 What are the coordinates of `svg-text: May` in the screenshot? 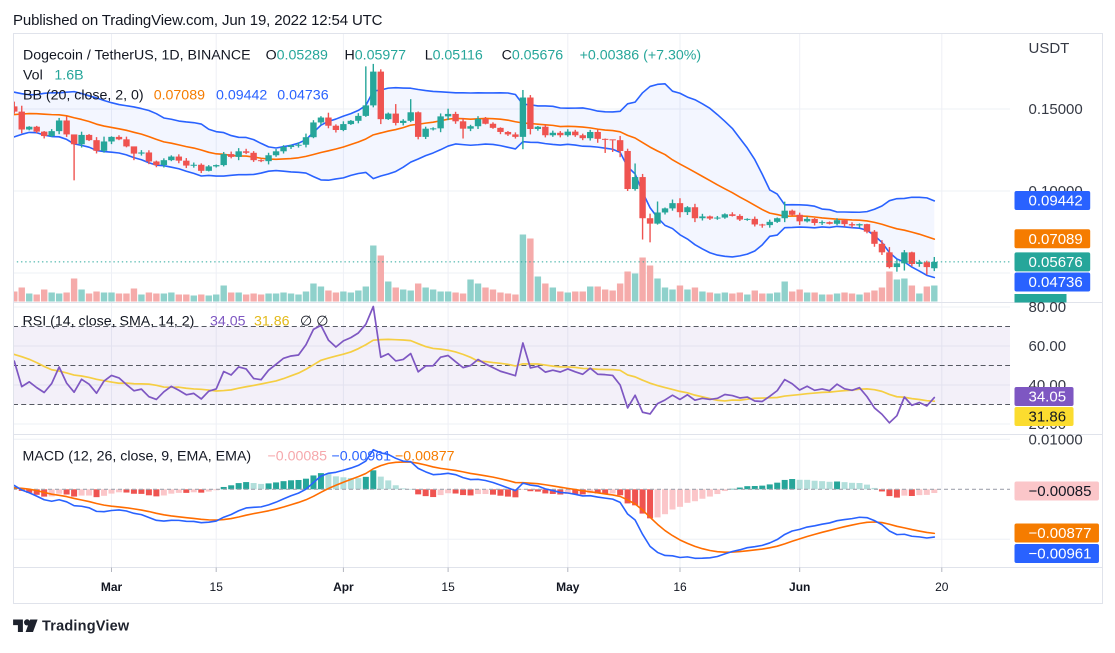 It's located at (568, 587).